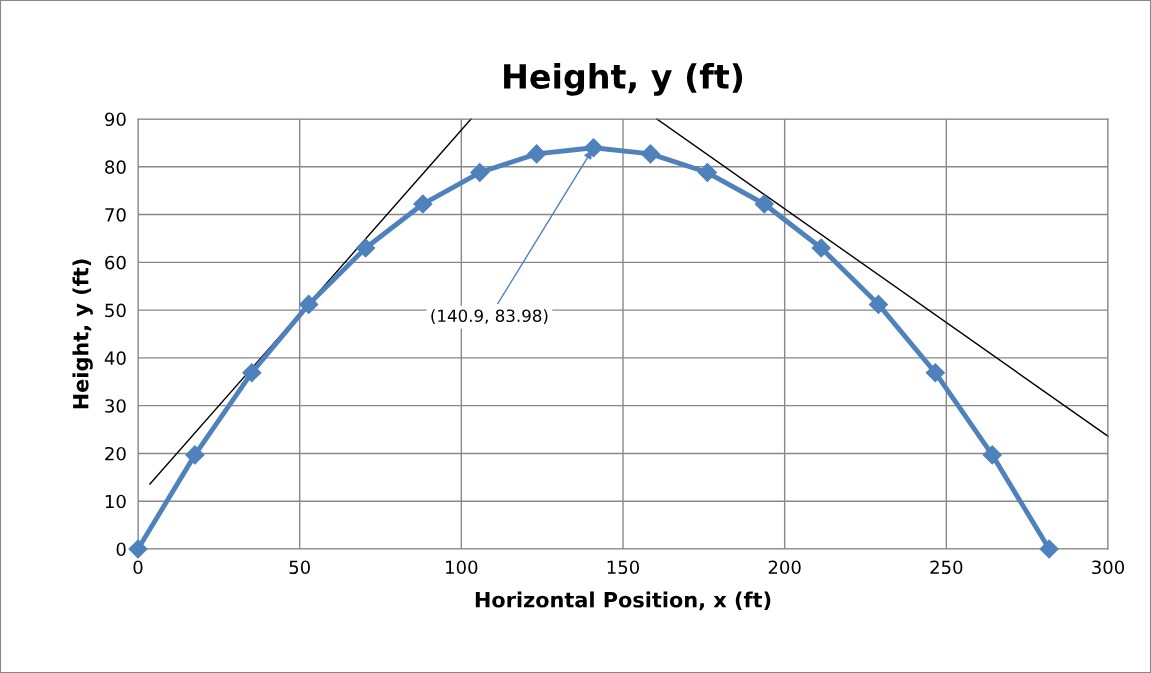 This screenshot has height=673, width=1151. Describe the element at coordinates (115, 406) in the screenshot. I see `y-tick-label: 30` at that location.